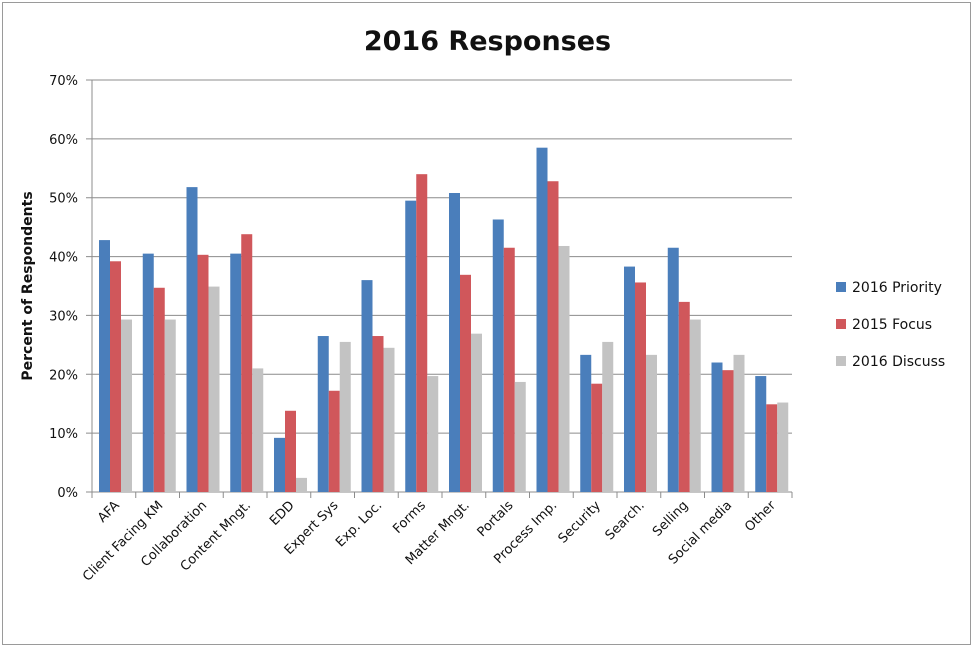 The width and height of the screenshot is (975, 649). What do you see at coordinates (487, 41) in the screenshot?
I see `chart-title: 2016 Responses` at bounding box center [487, 41].